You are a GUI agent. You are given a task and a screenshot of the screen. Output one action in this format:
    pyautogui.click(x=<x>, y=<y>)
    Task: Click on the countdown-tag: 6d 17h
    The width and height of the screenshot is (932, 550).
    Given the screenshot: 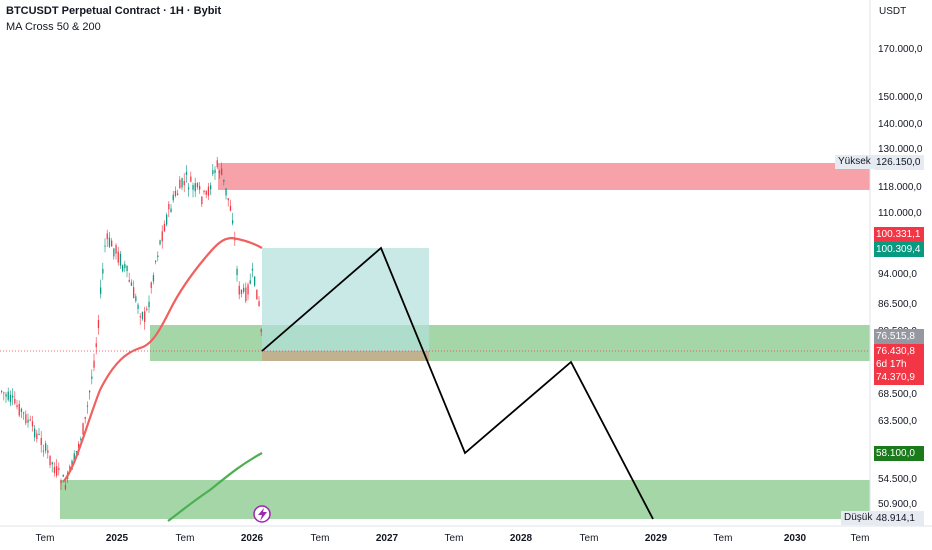 What is the action you would take?
    pyautogui.click(x=899, y=364)
    